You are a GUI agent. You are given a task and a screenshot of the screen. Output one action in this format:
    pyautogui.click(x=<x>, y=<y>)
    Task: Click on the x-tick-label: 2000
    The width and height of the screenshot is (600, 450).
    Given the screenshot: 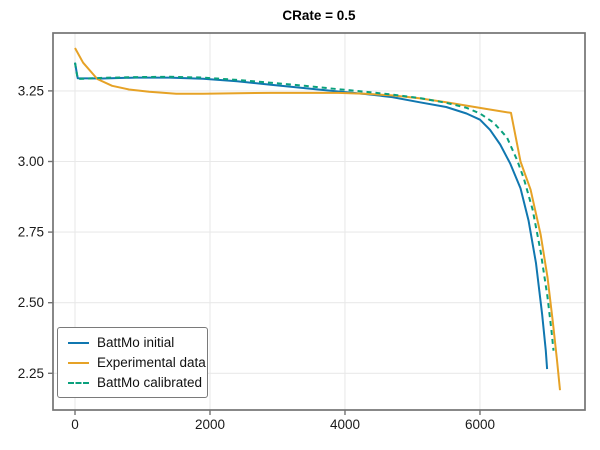 What is the action you would take?
    pyautogui.click(x=210, y=424)
    